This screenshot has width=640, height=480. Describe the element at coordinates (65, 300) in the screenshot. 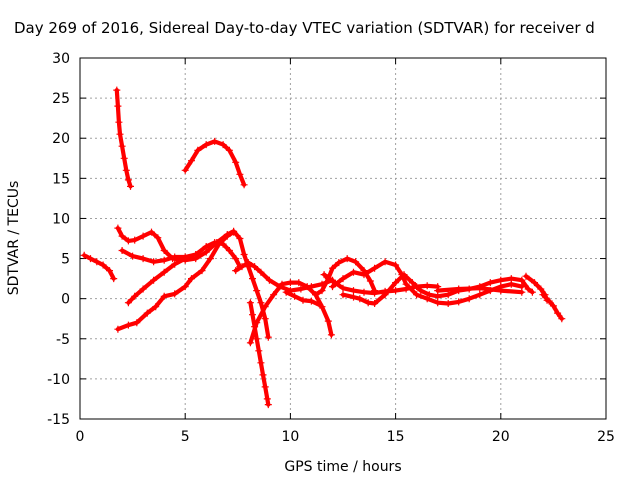

I see `y-tick-label: 0` at that location.